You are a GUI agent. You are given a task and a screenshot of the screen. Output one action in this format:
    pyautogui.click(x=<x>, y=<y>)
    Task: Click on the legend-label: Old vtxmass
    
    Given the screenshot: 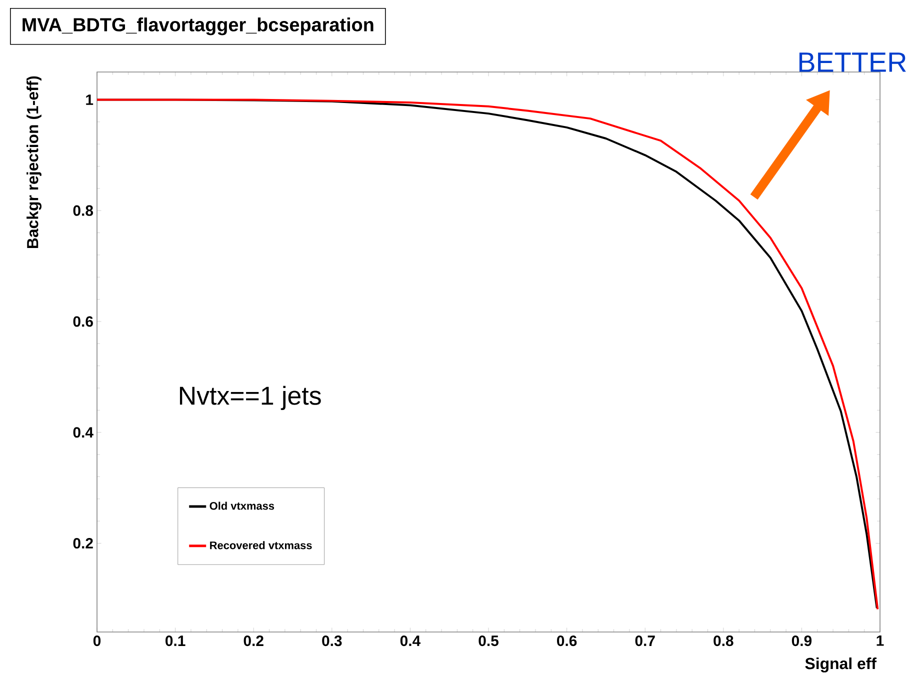 What is the action you would take?
    pyautogui.click(x=242, y=506)
    